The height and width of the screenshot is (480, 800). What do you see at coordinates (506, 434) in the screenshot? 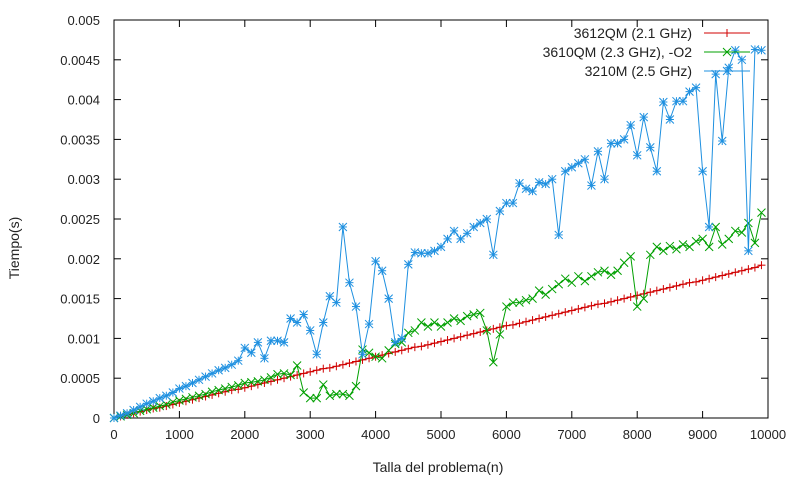
I see `x-tick-label: 6000` at bounding box center [506, 434].